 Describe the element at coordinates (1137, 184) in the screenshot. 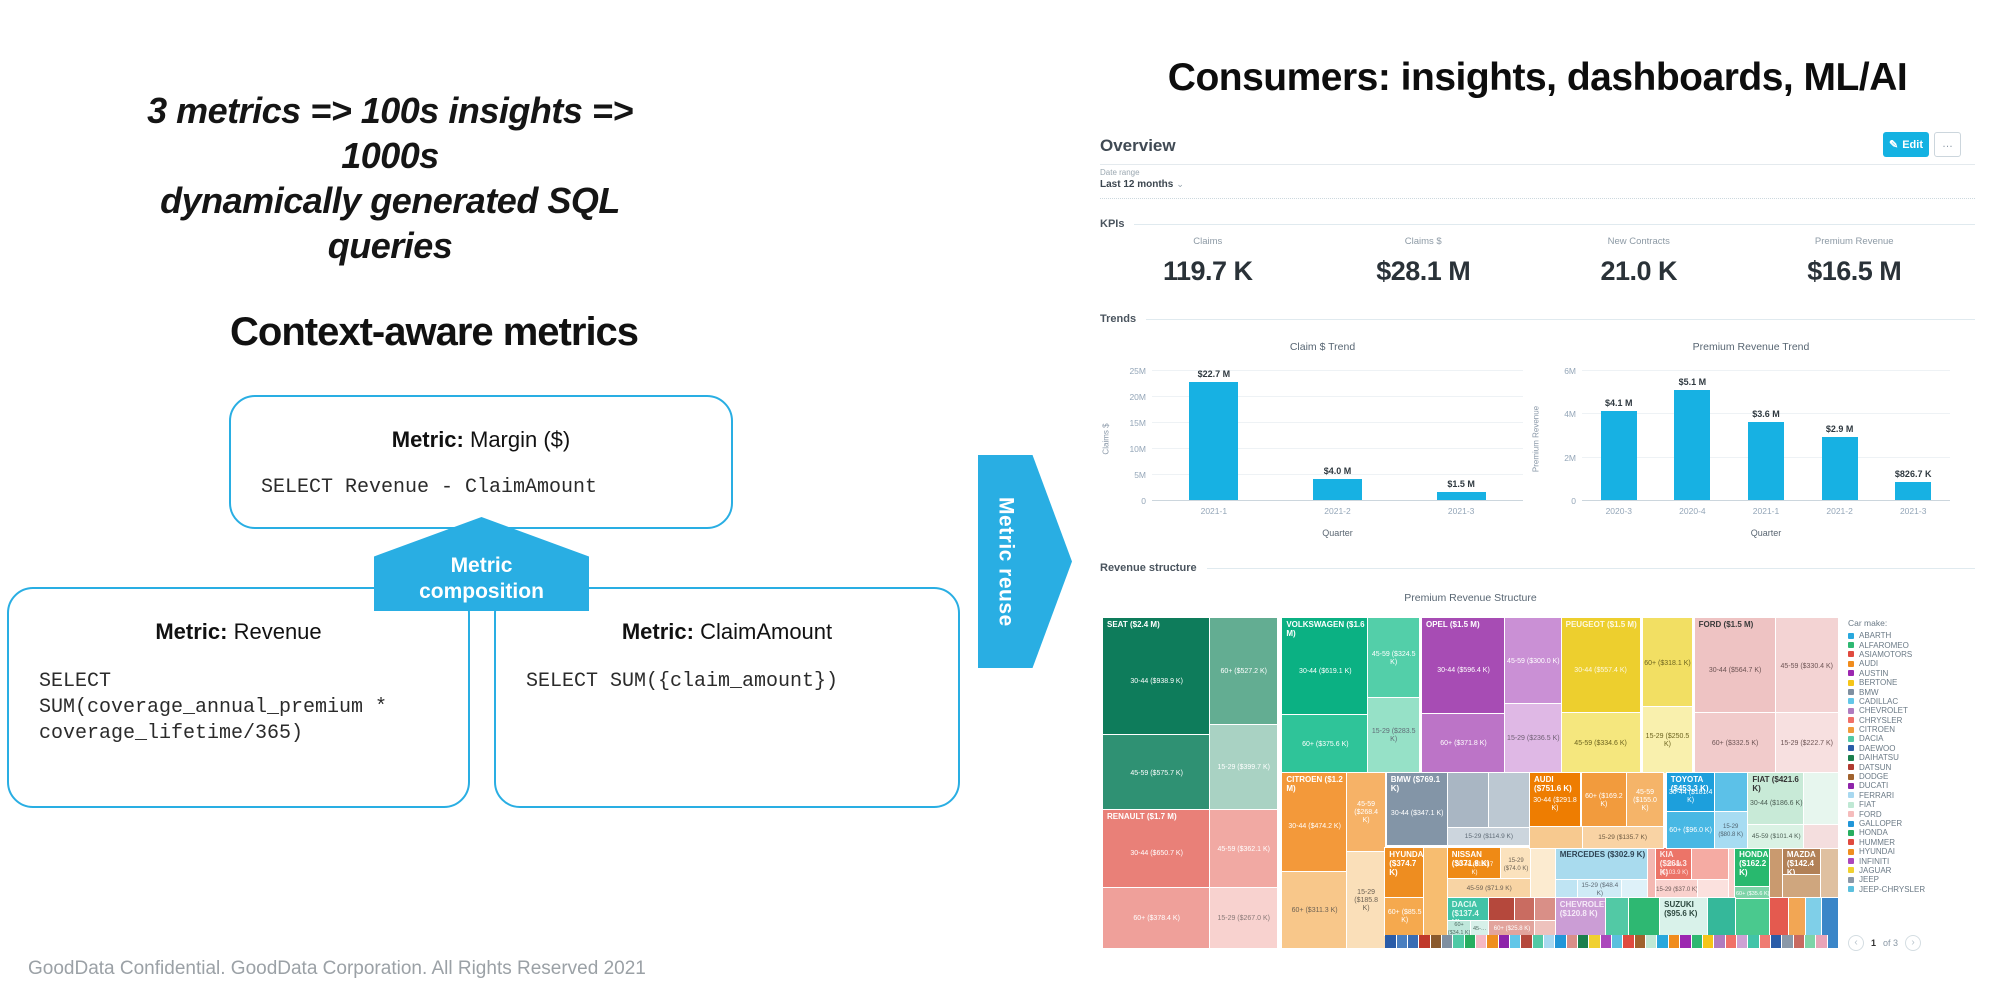

I see `date-range-text: Last 12 months` at that location.